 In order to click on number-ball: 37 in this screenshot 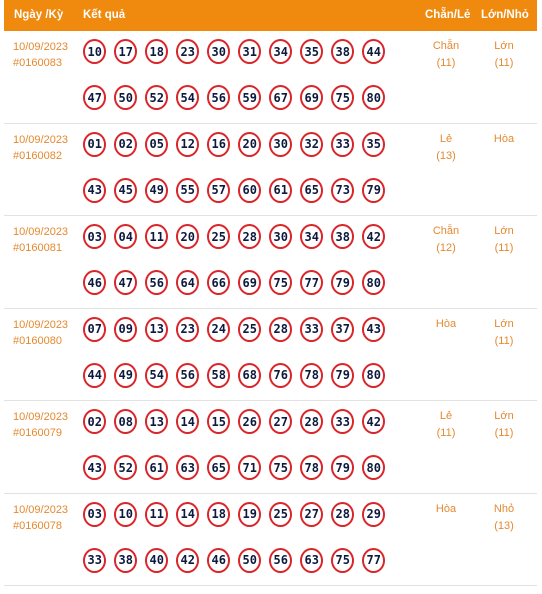, I will do `click(343, 329)`.